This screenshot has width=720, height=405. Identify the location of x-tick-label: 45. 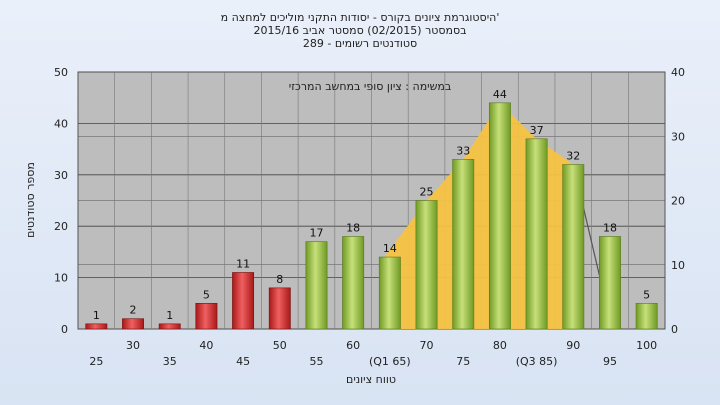
(243, 361).